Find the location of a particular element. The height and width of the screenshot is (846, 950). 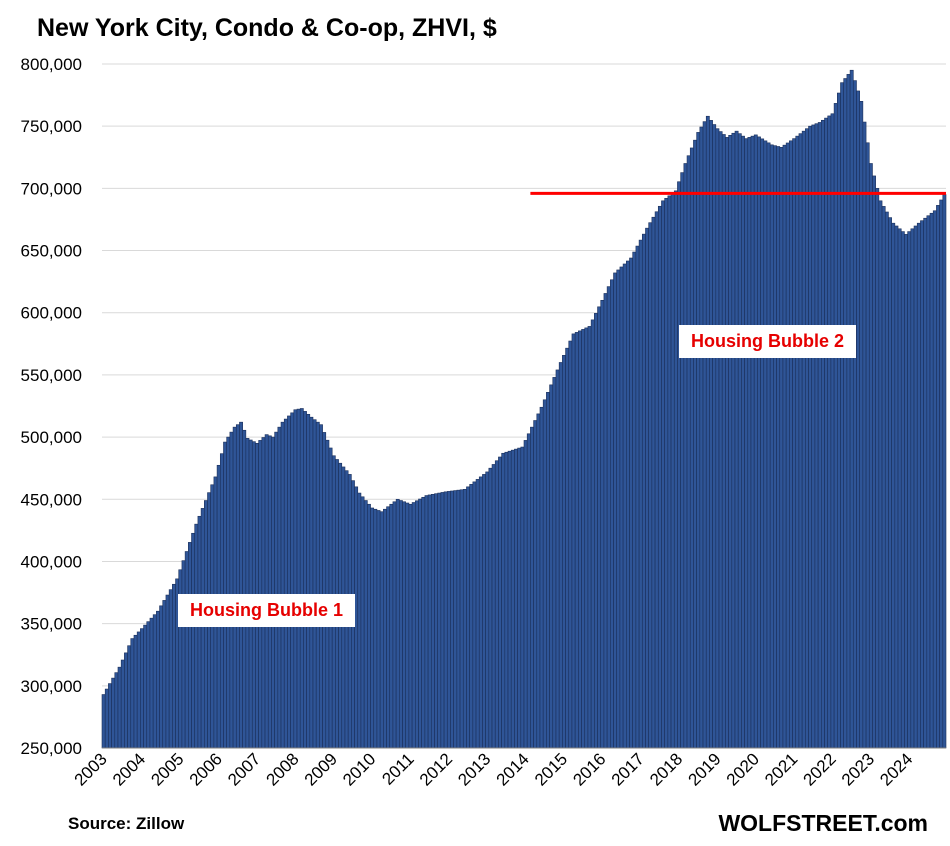

x-tick-label: 2014 is located at coordinates (513, 769).